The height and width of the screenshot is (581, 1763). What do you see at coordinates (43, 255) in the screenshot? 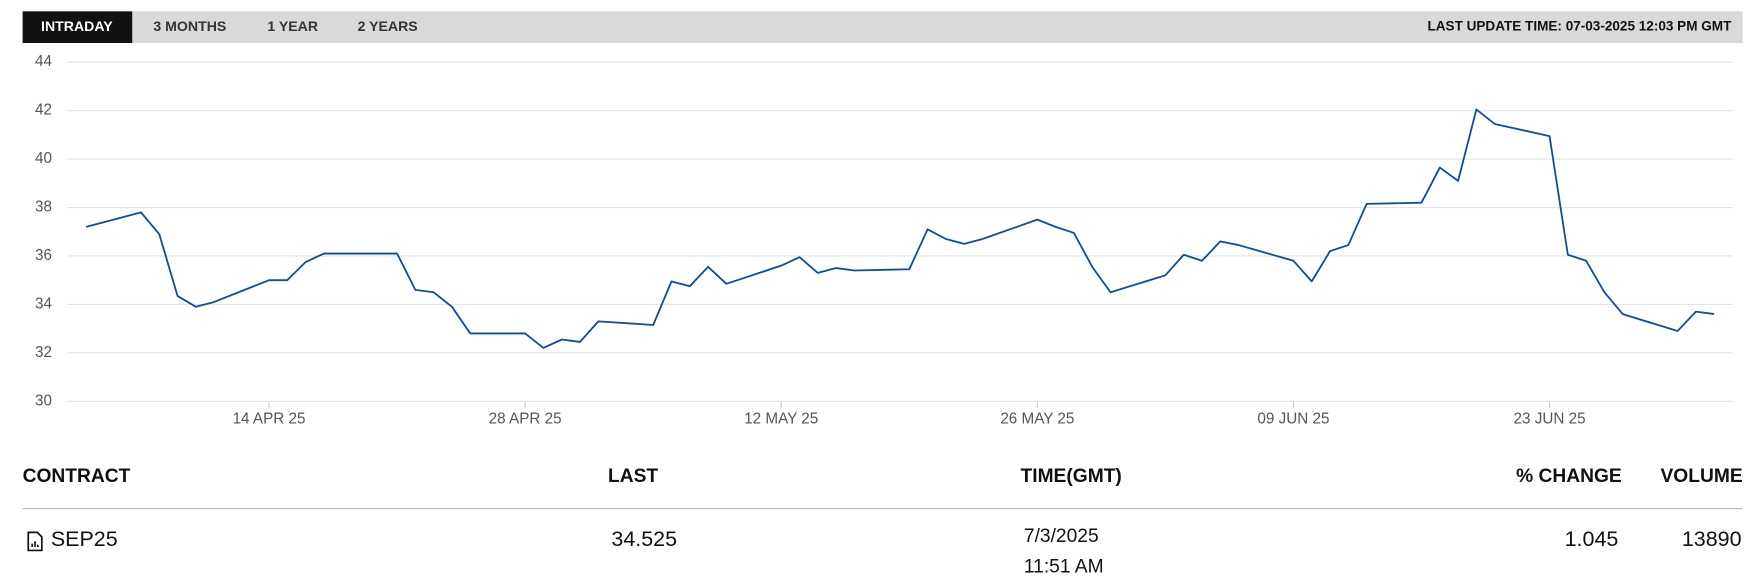
I see `y-tick-label: 36` at bounding box center [43, 255].